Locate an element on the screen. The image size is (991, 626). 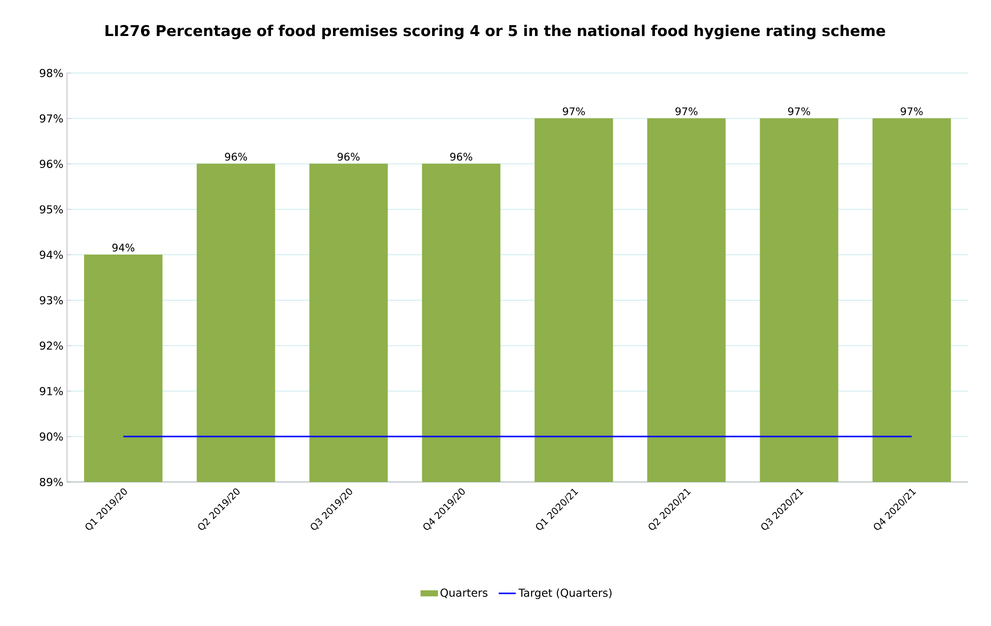
legend-label: Target (Quarters) is located at coordinates (565, 594).